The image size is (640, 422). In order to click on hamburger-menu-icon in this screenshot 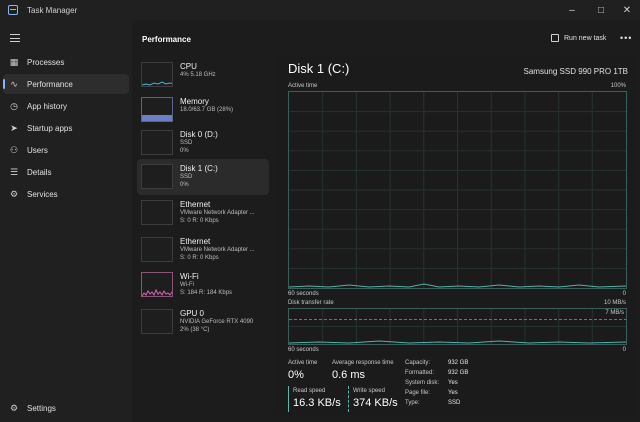, I will do `click(15, 38)`.